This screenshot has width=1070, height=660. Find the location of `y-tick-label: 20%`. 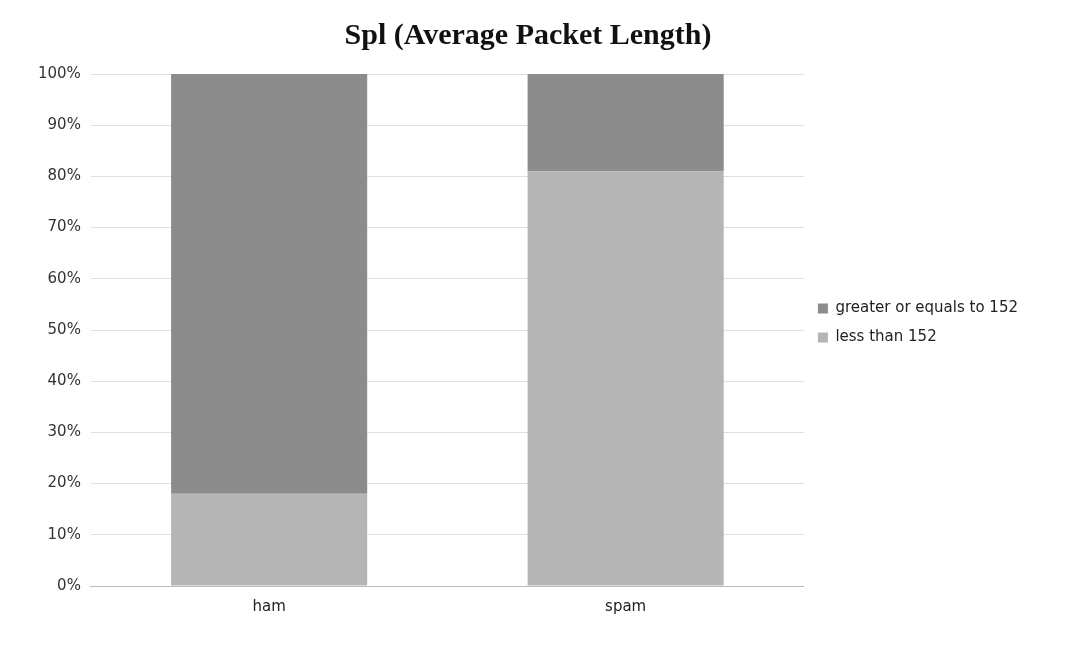

y-tick-label: 20% is located at coordinates (64, 482).